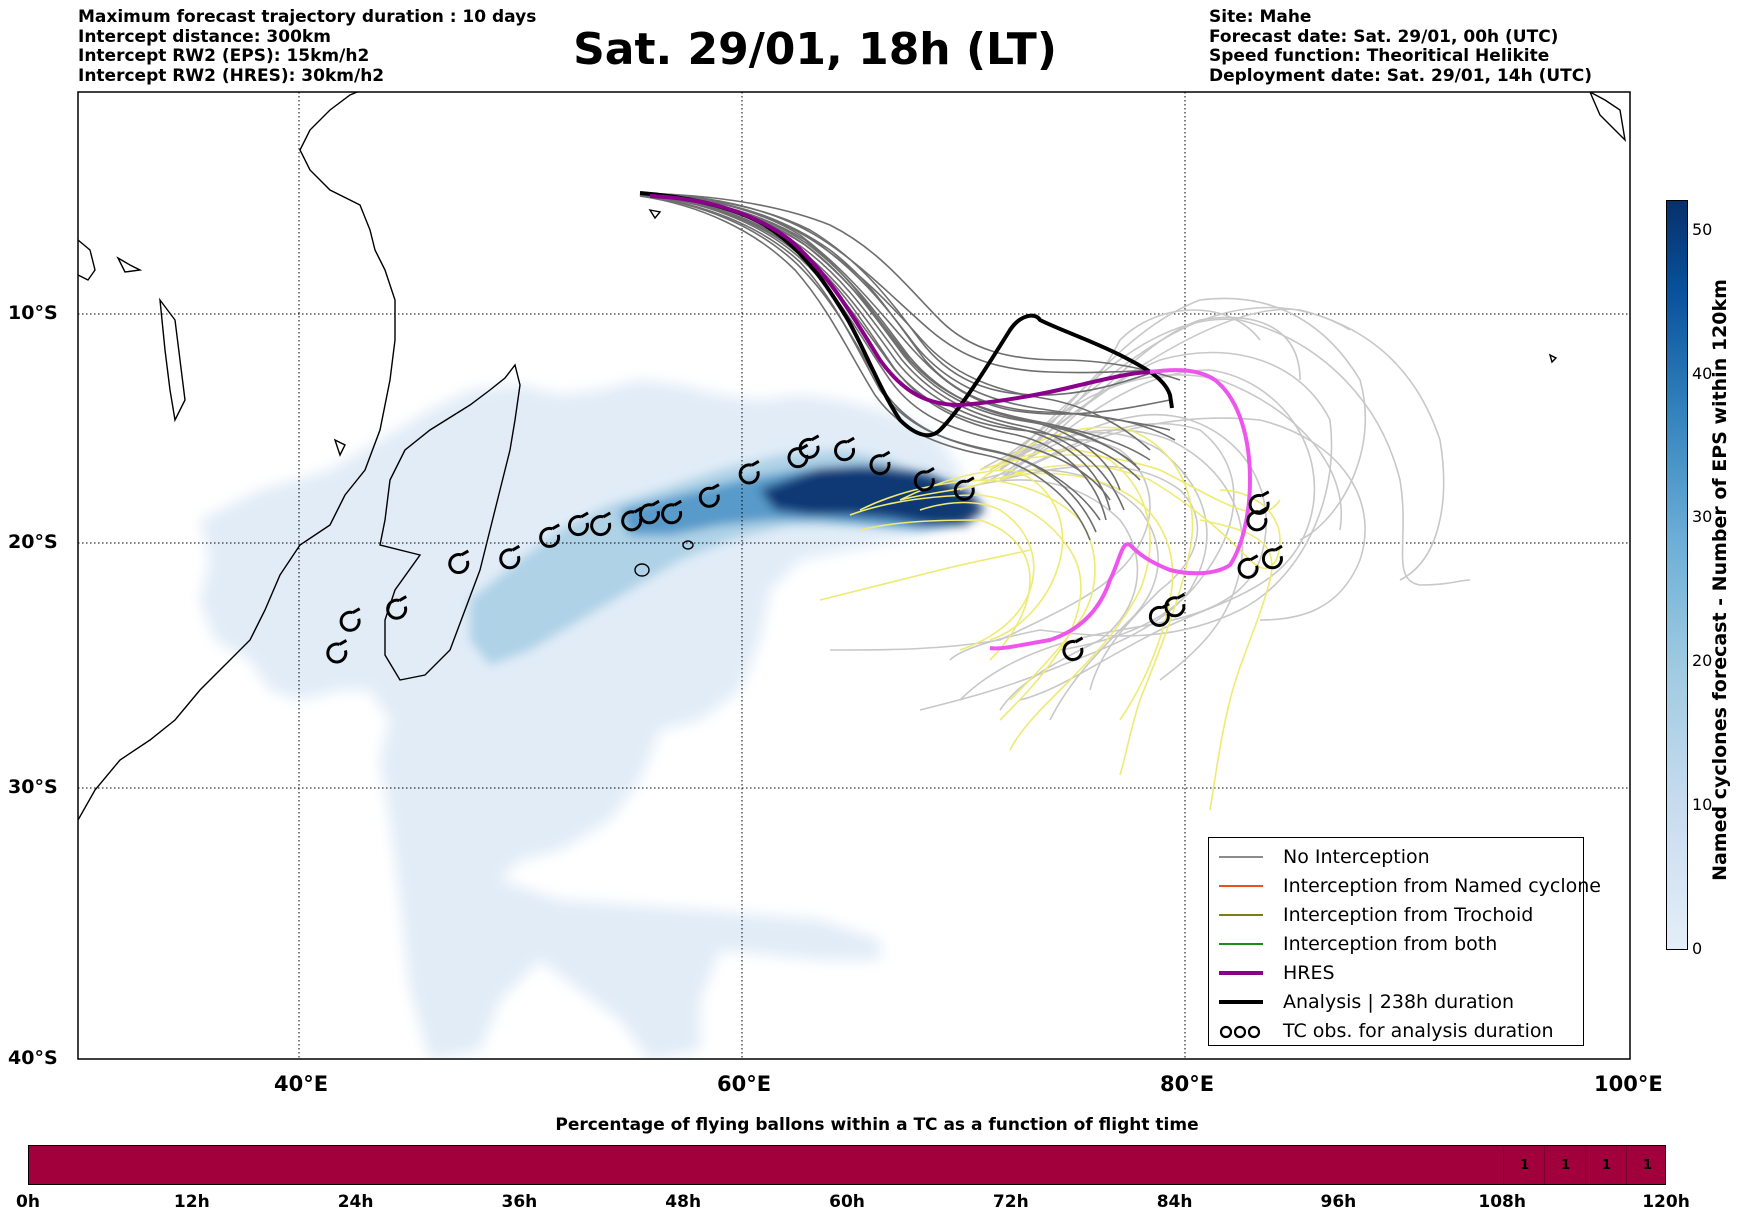  Describe the element at coordinates (1677, 575) in the screenshot. I see `colorbar` at that location.